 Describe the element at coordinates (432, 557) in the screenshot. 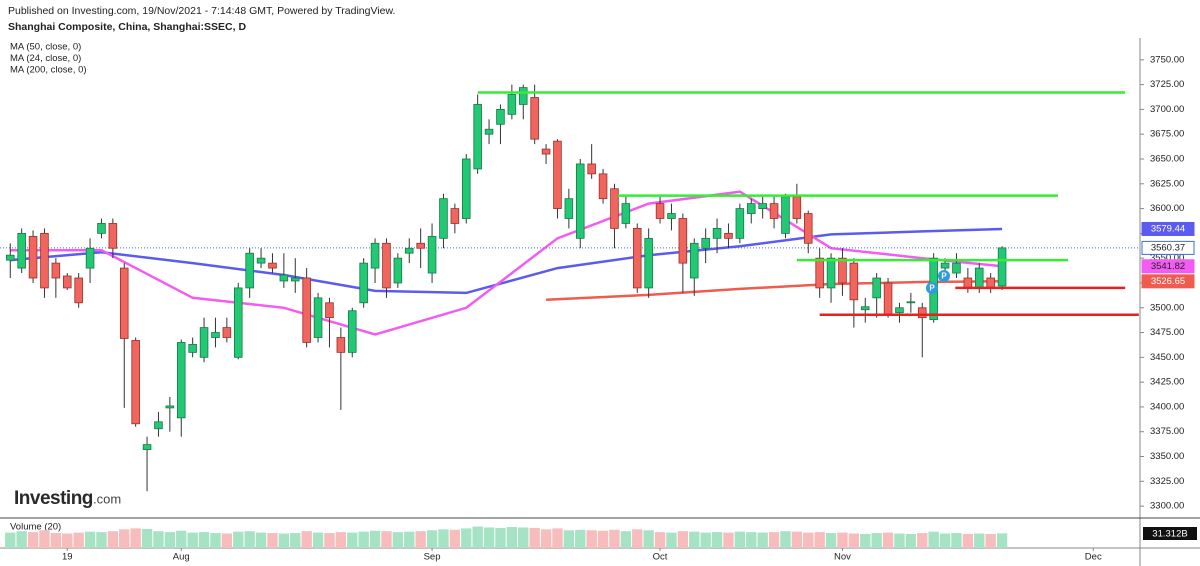

I see `x-tick-label: Sep` at that location.